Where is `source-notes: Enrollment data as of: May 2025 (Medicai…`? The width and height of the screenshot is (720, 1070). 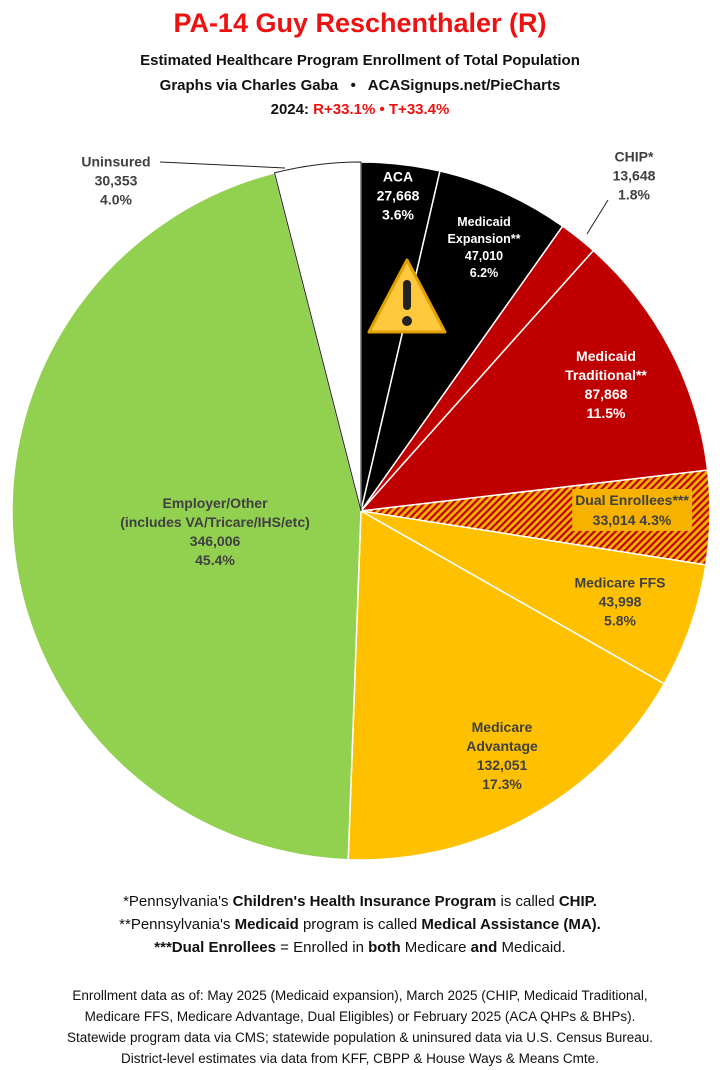
source-notes: Enrollment data as of: May 2025 (Medicai… is located at coordinates (360, 1027).